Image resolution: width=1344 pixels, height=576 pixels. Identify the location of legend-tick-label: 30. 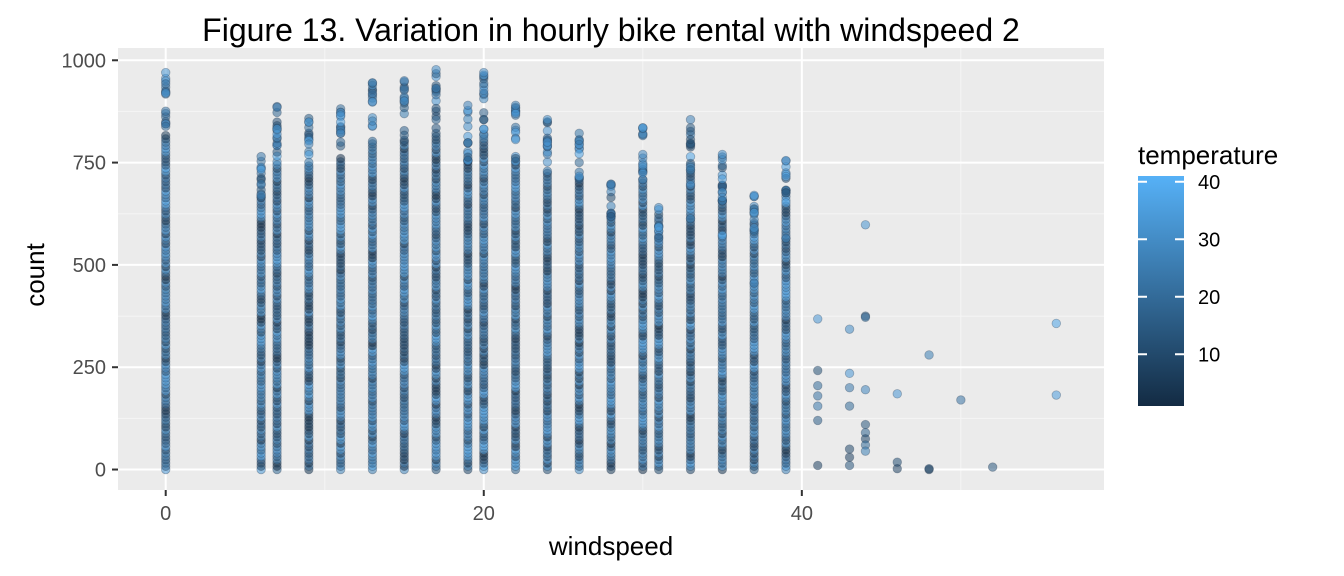
(1209, 240).